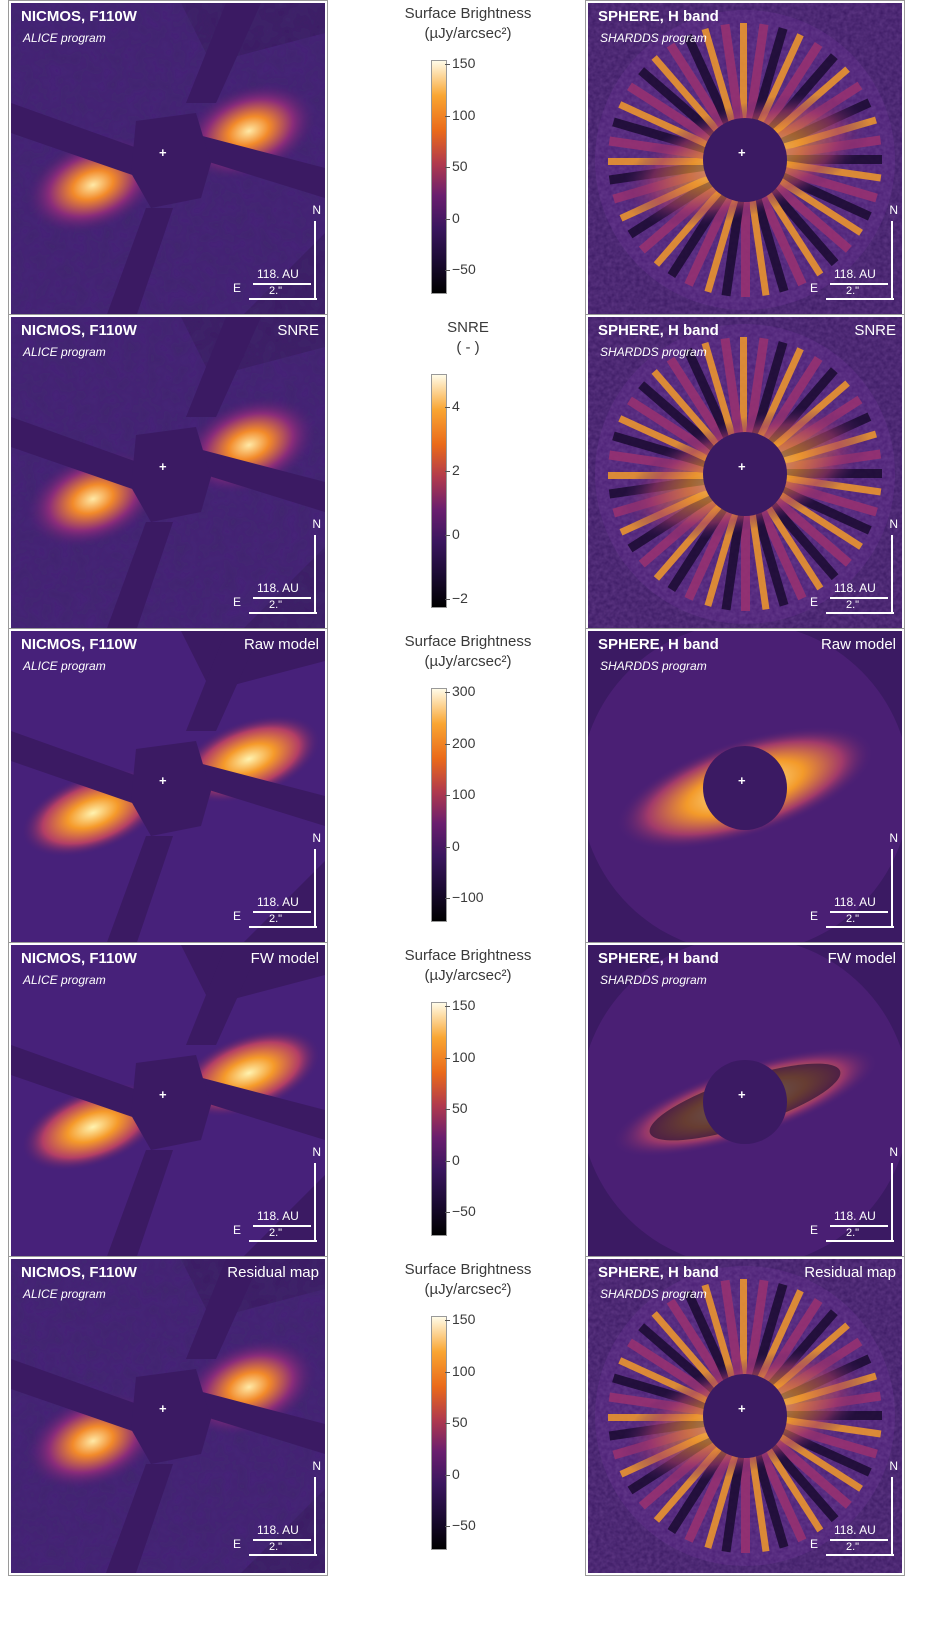 The width and height of the screenshot is (937, 1643). I want to click on panel-label: SNRE, so click(298, 330).